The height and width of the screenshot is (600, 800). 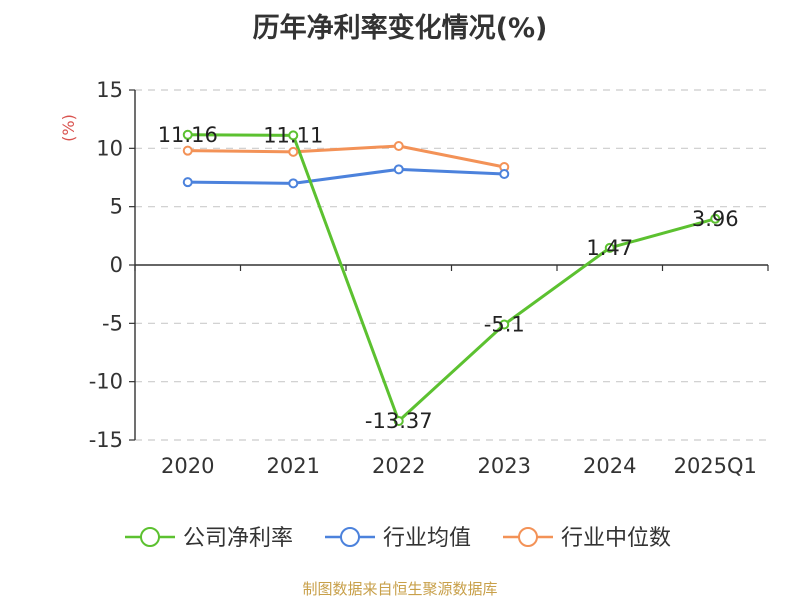 I want to click on x-tick-label: 2025Q1, so click(x=715, y=466).